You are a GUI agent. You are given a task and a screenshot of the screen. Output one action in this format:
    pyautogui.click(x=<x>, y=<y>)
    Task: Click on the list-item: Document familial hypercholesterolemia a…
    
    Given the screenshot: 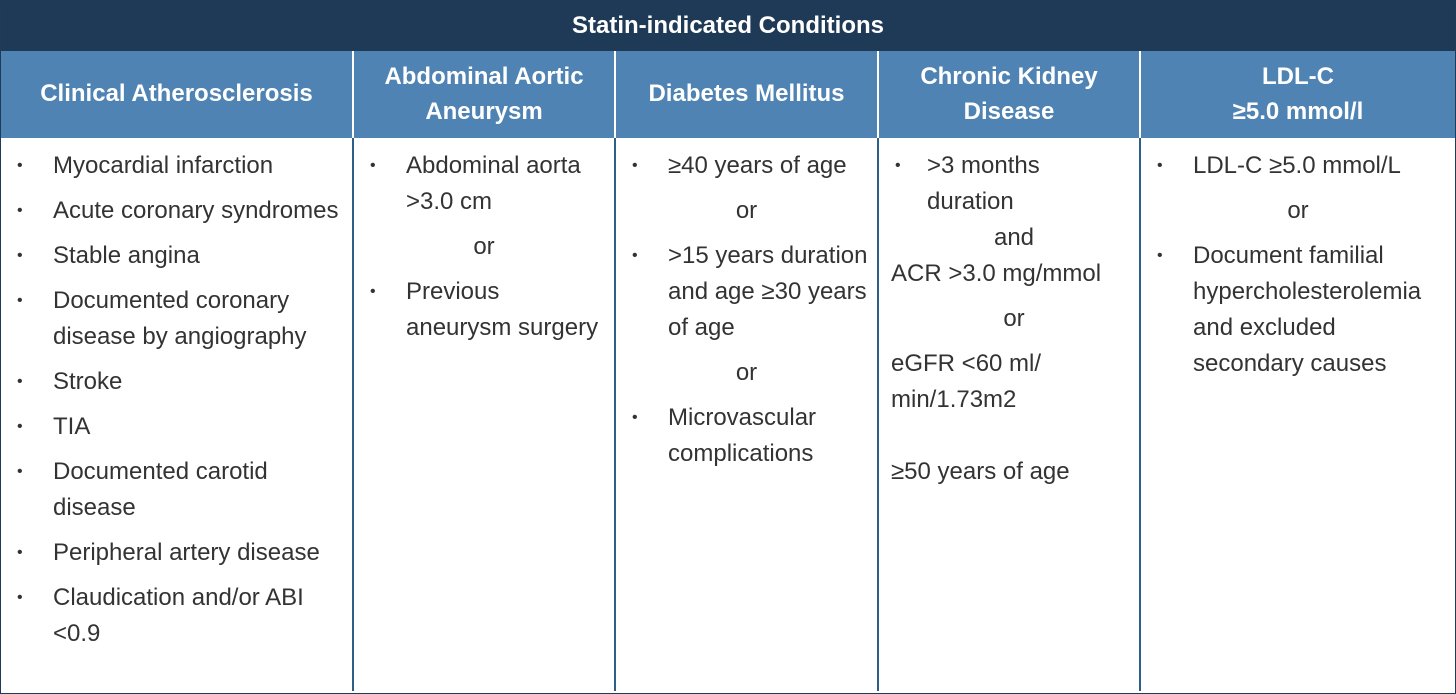 What is the action you would take?
    pyautogui.click(x=1298, y=310)
    